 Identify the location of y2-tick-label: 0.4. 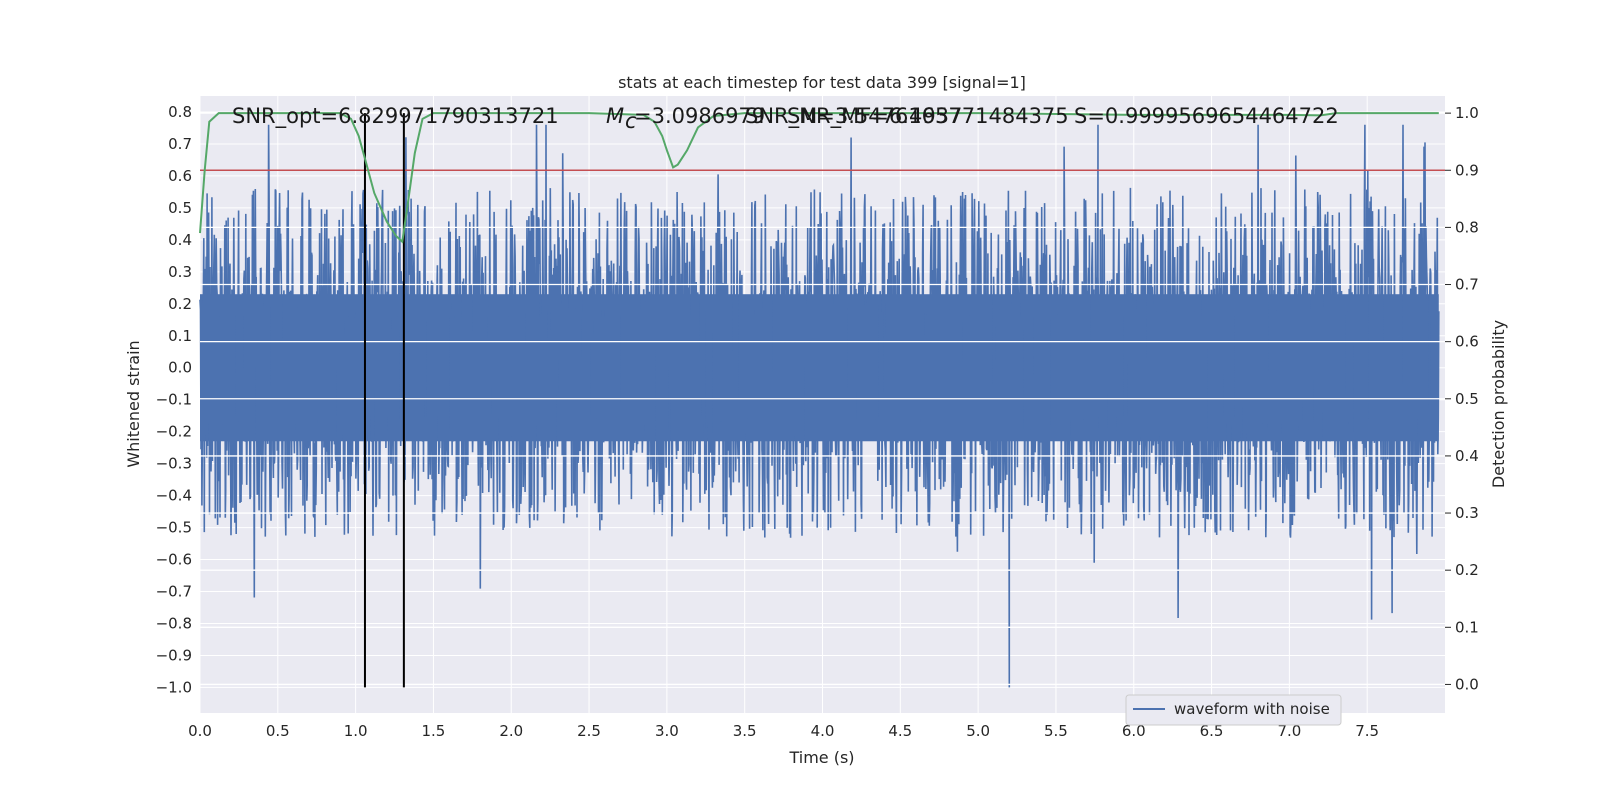
(1467, 456).